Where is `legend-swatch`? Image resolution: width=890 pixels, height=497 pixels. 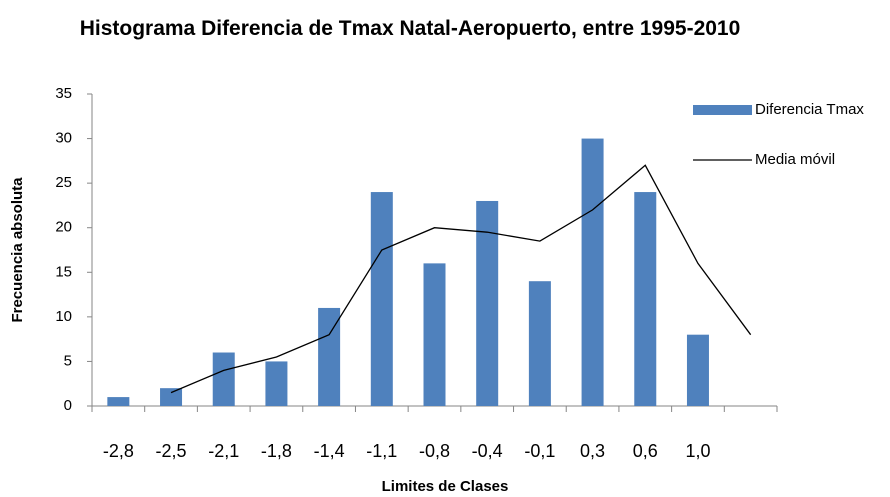
legend-swatch is located at coordinates (722, 110).